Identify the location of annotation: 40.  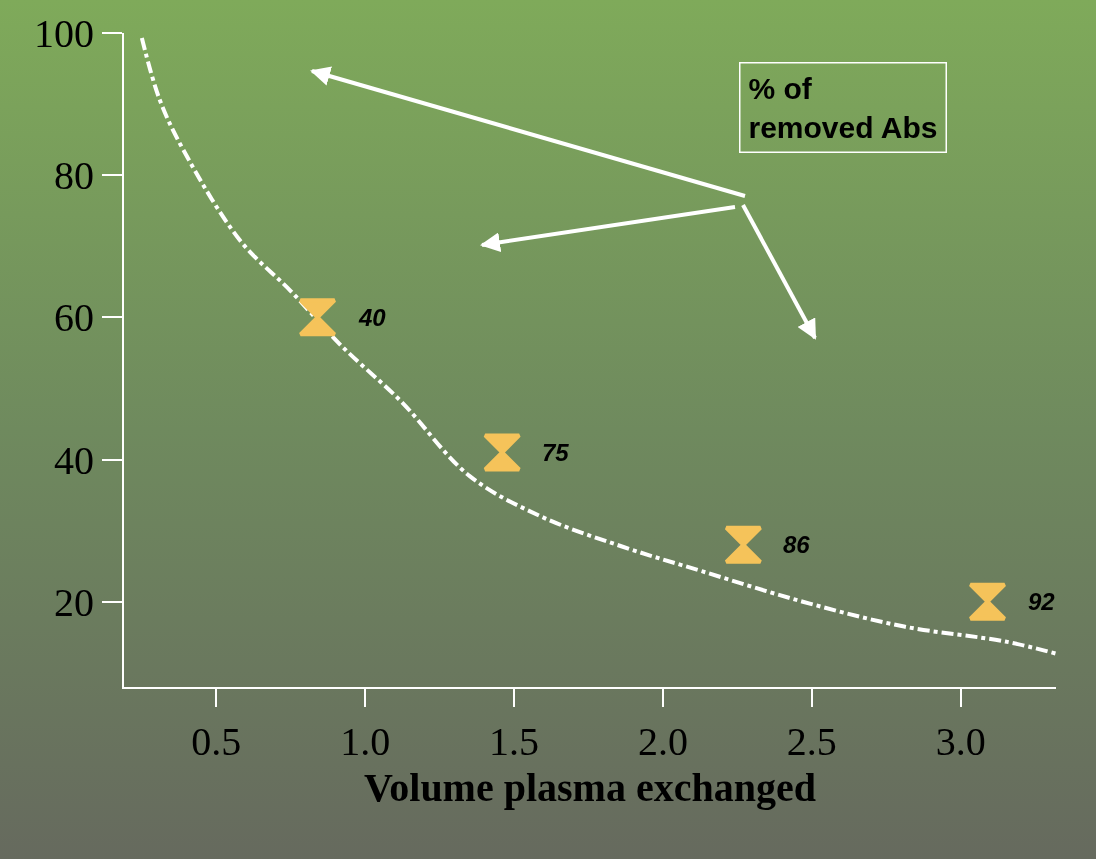
(372, 317).